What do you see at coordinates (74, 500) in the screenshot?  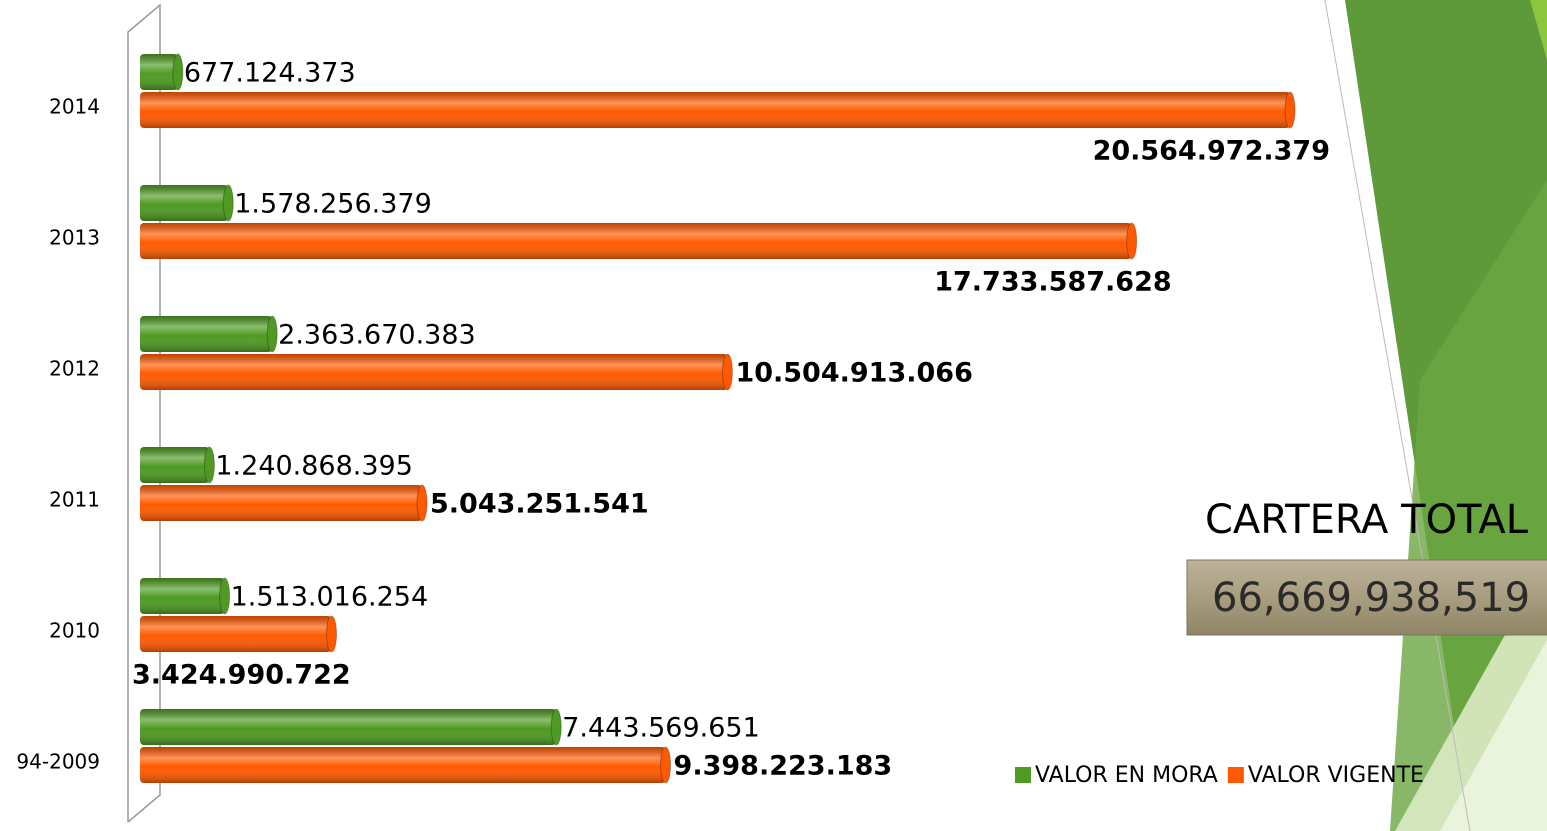 I see `category-label: 2011` at bounding box center [74, 500].